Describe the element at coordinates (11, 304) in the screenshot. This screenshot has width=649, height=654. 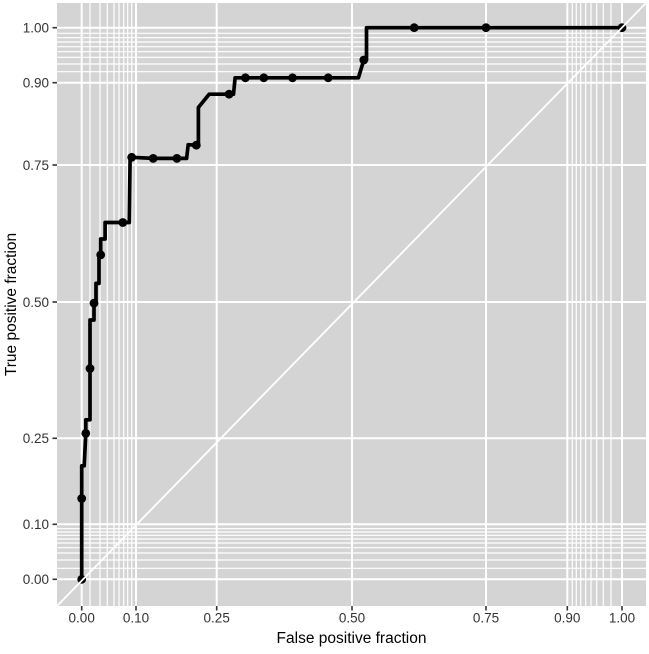
I see `y-axis-title: True positive fraction` at that location.